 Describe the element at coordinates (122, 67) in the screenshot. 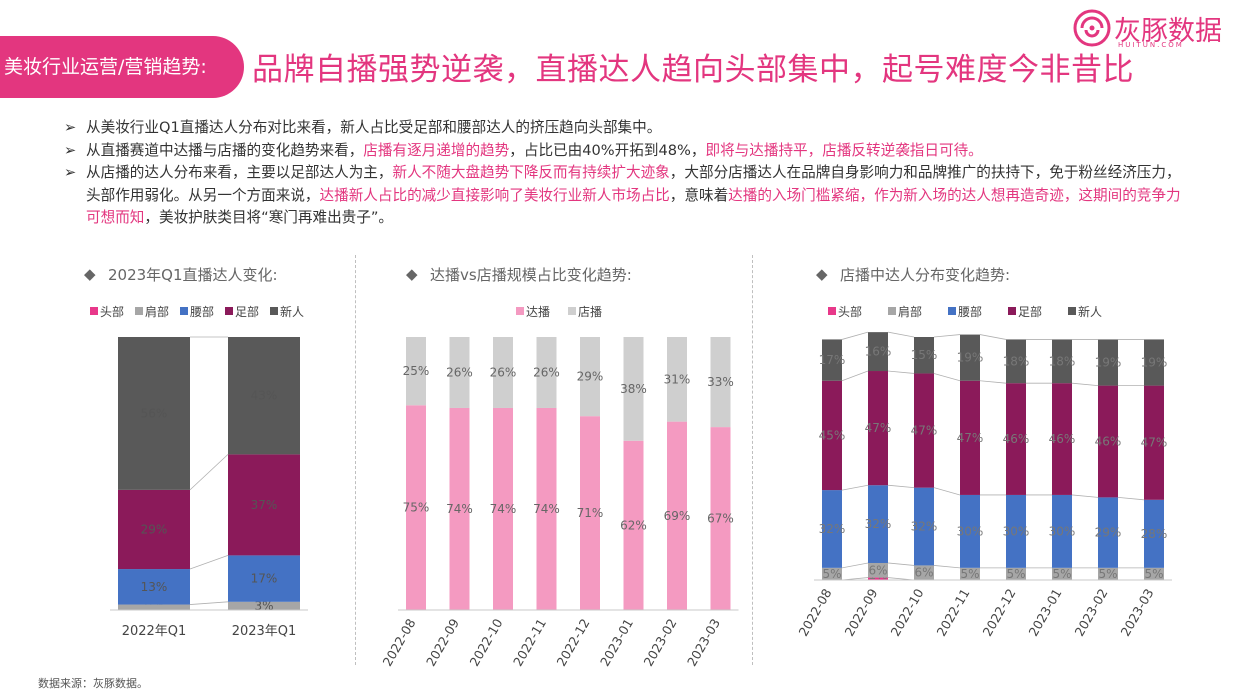

I see `section-tag: 美妆行业运营/营销趋势:` at that location.